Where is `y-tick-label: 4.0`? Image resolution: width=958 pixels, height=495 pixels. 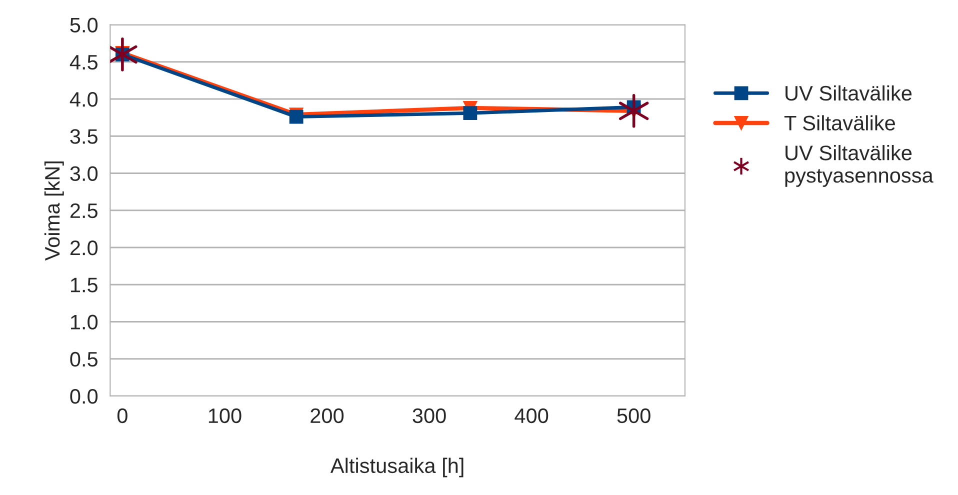 y-tick-label: 4.0 is located at coordinates (84, 99).